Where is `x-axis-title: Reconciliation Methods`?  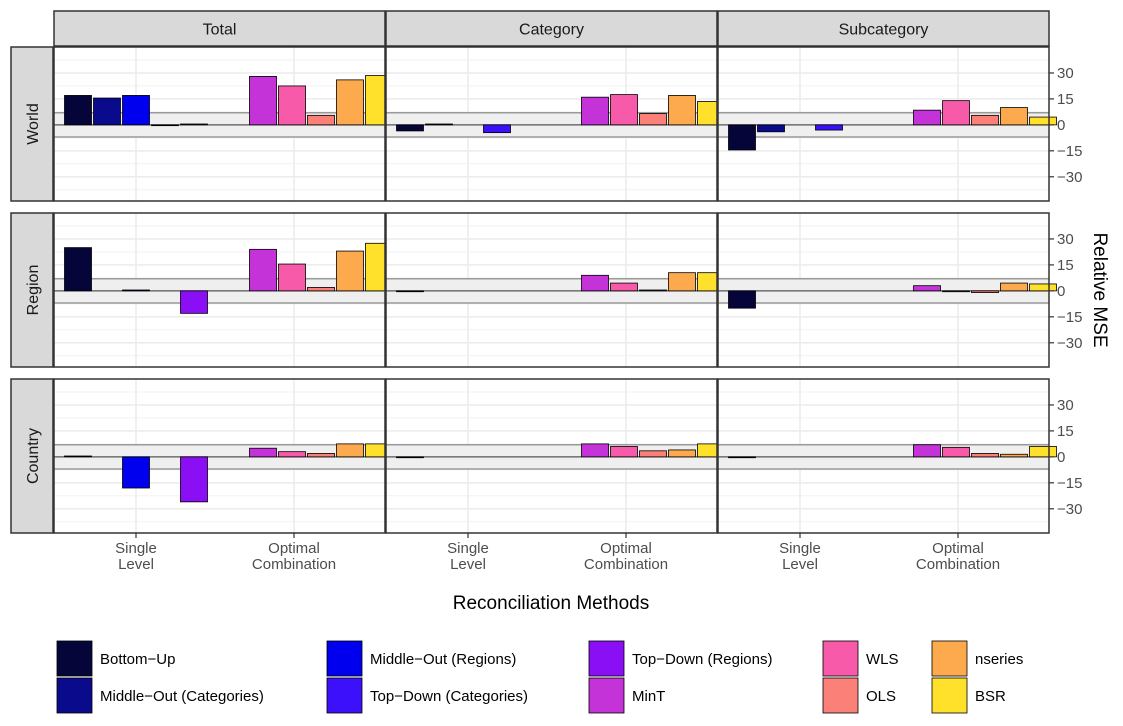 x-axis-title: Reconciliation Methods is located at coordinates (551, 603).